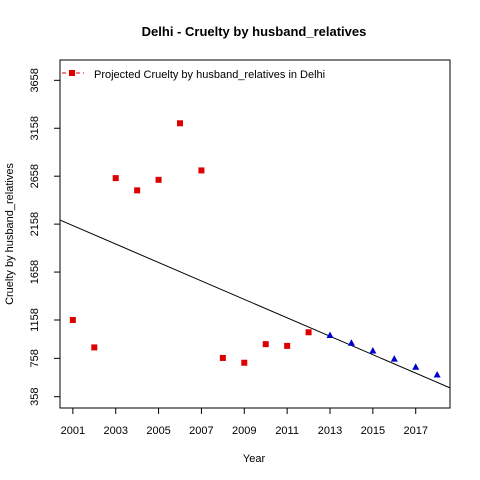 This screenshot has height=480, width=480. What do you see at coordinates (72, 73) in the screenshot?
I see `legend-swatch-marker` at bounding box center [72, 73].